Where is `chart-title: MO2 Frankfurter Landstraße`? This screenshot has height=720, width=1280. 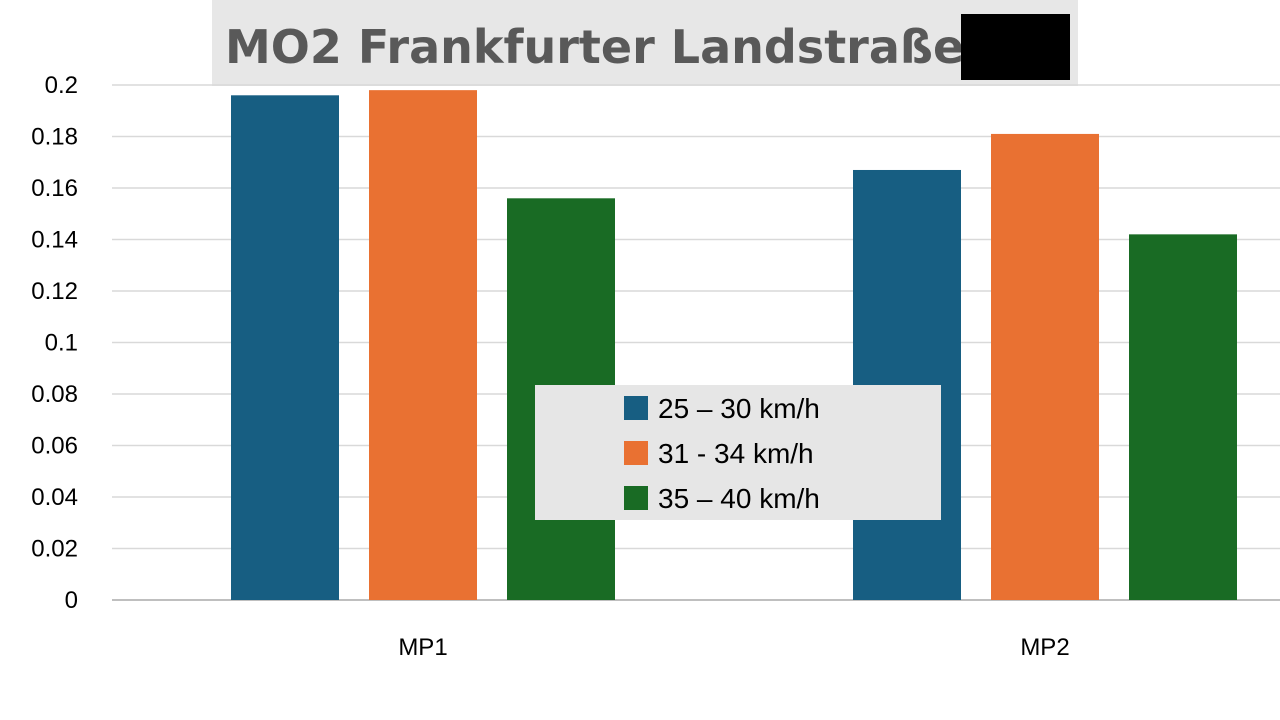 chart-title: MO2 Frankfurter Landstraße is located at coordinates (645, 43).